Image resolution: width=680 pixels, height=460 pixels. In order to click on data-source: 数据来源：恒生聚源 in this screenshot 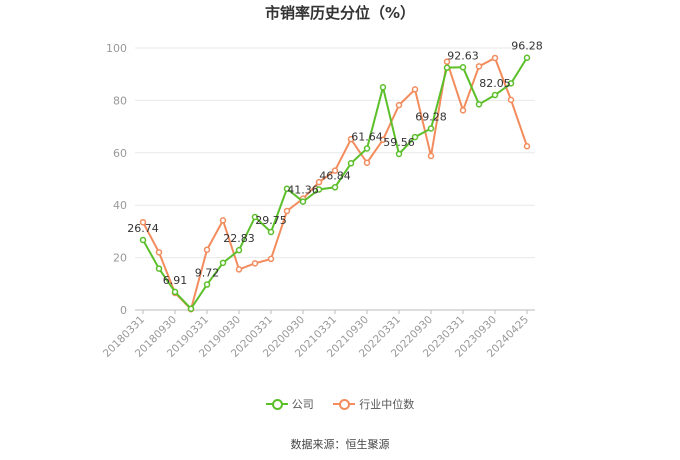, I will do `click(340, 444)`.